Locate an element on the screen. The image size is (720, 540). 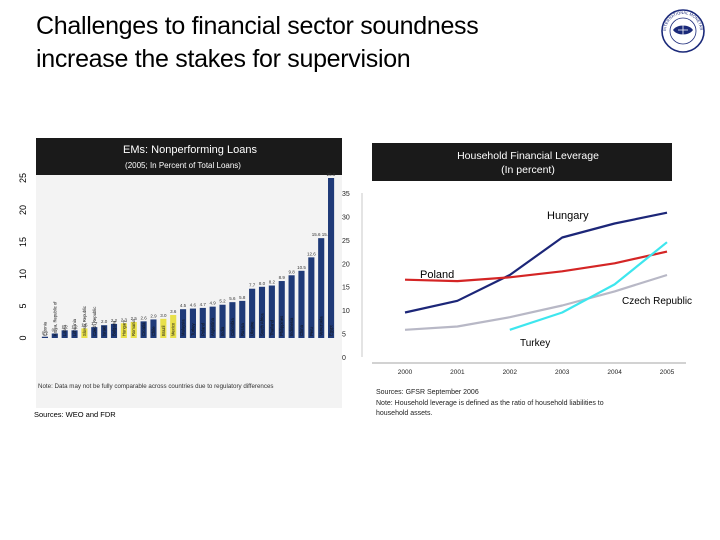
x-tick-label: Philippines is located at coordinates (281, 326).